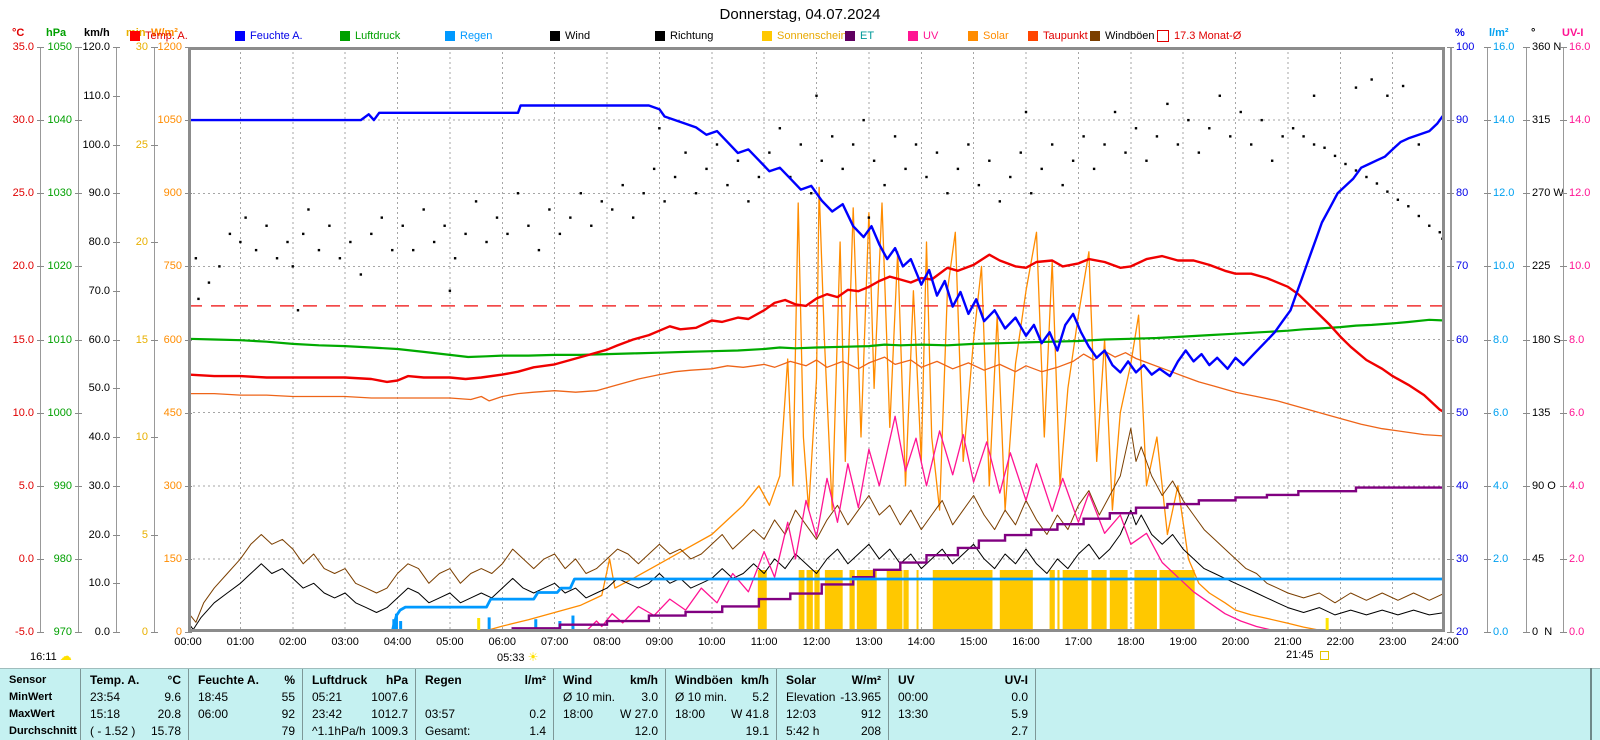 The width and height of the screenshot is (1600, 740). What do you see at coordinates (1078, 642) in the screenshot?
I see `x-axis-label: 17:00` at bounding box center [1078, 642].